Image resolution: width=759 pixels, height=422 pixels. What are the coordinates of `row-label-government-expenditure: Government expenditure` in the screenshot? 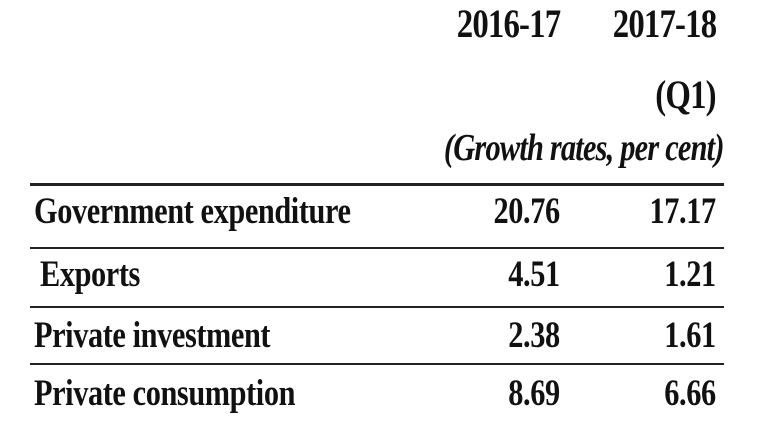 It's located at (192, 211).